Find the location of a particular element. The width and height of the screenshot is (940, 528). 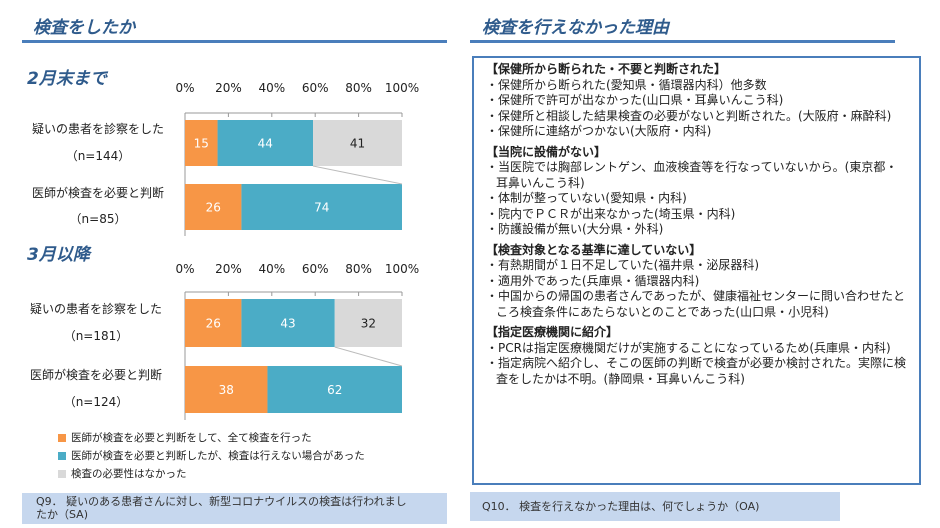

reason-item: ・保健所に連絡がつかない(大阪府・内科) is located at coordinates (599, 131).